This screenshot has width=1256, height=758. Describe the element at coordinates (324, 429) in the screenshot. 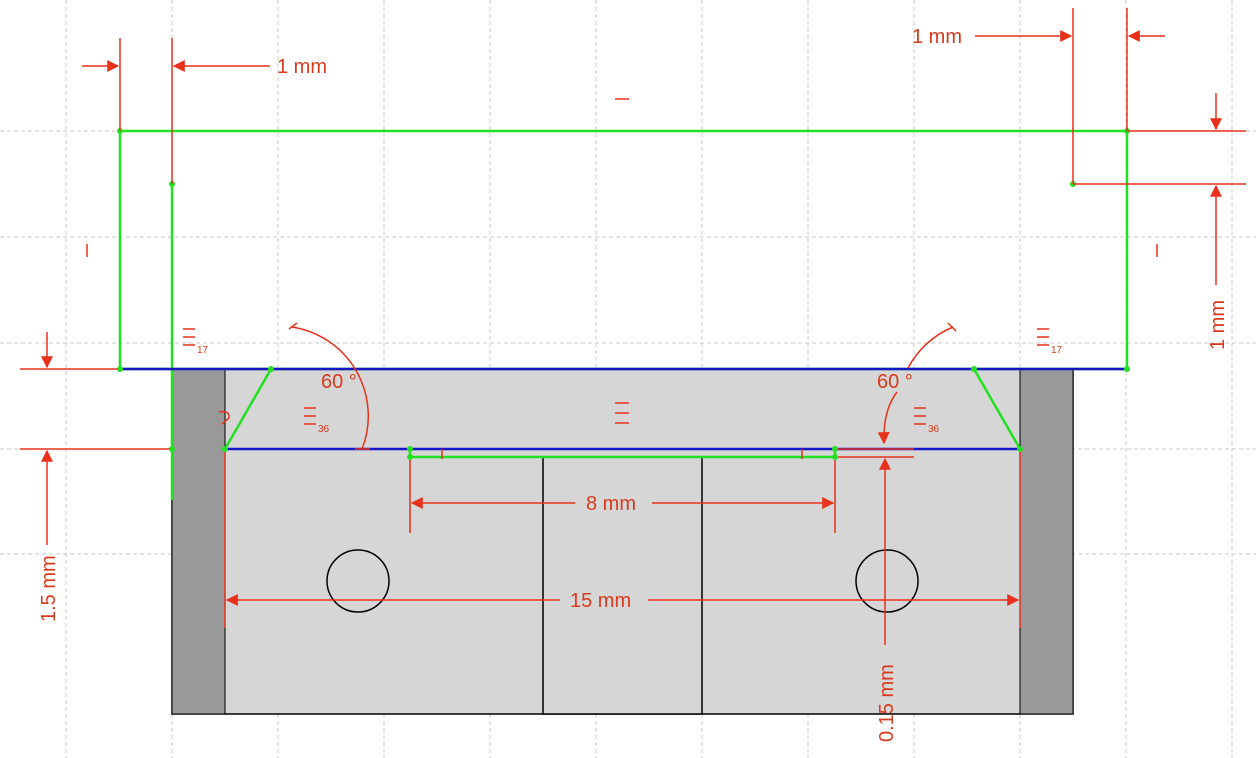

I see `left-angle-index: 36` at that location.